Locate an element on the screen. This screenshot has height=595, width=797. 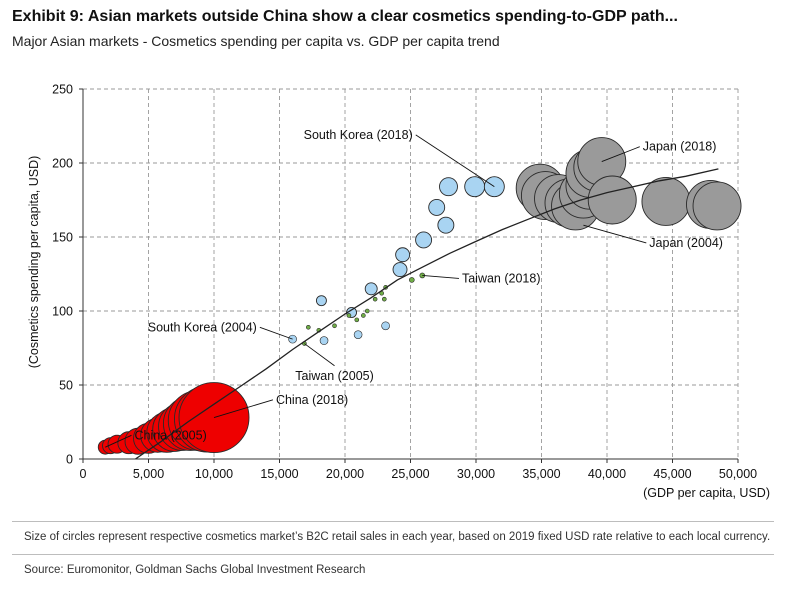
x-tick-label: 5,000 is located at coordinates (148, 474).